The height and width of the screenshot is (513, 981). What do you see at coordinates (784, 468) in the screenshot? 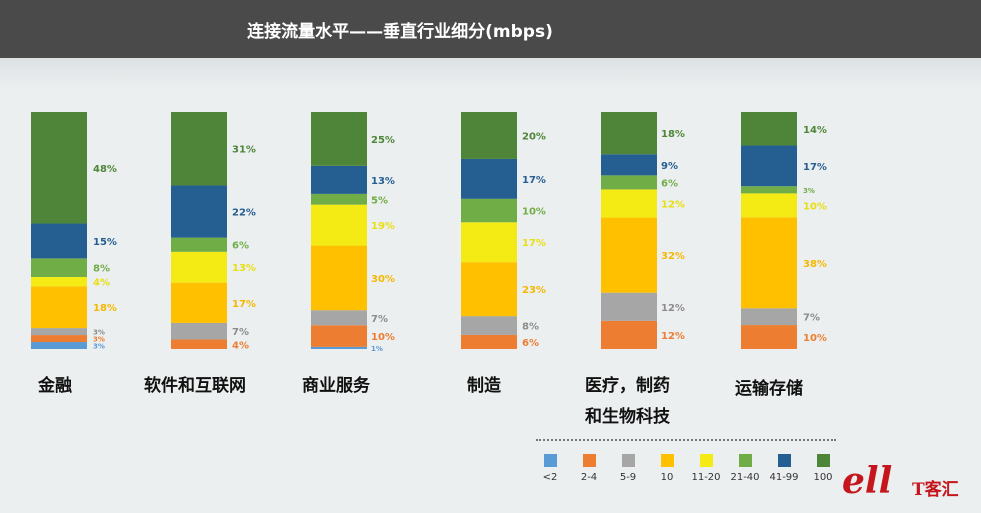
I see `legend-item: 41-99` at bounding box center [784, 468].